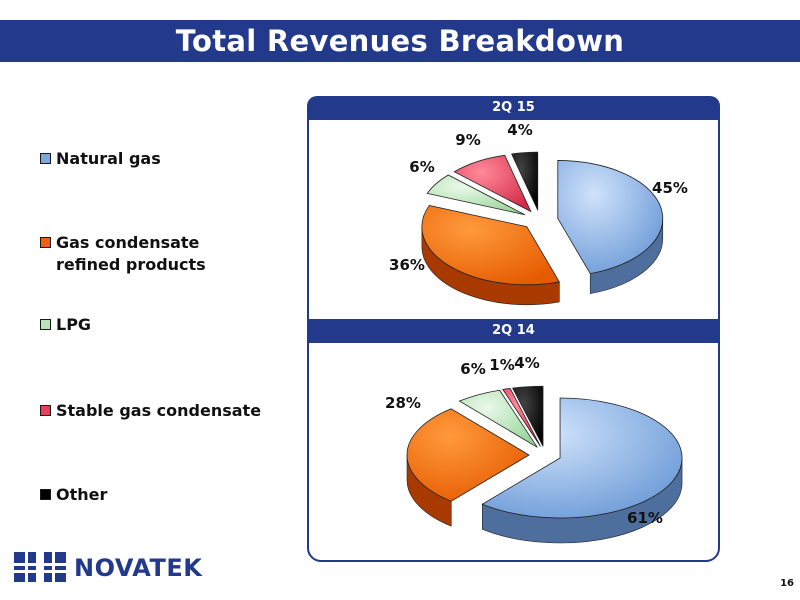 The height and width of the screenshot is (600, 800). What do you see at coordinates (131, 253) in the screenshot?
I see `legend-label: Gas condensate refined products` at bounding box center [131, 253].